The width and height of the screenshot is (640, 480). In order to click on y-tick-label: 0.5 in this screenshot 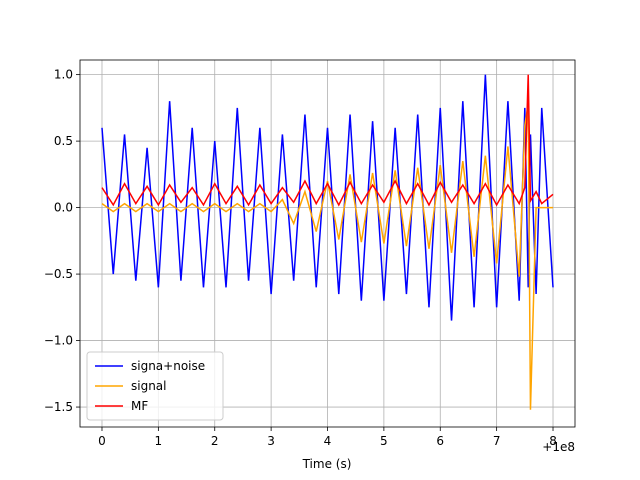, I will do `click(63, 141)`.